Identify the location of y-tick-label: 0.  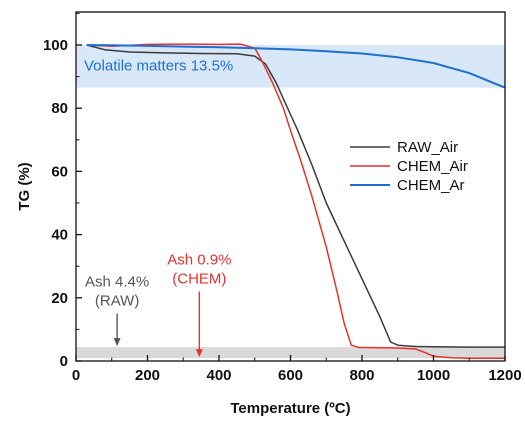
(64, 361).